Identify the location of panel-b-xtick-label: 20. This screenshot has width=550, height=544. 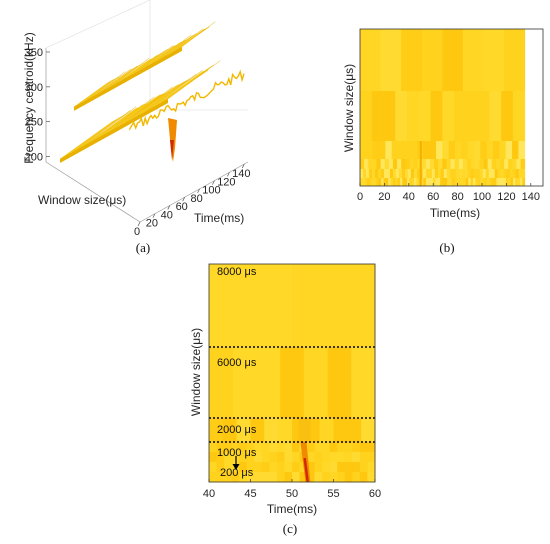
(384, 197).